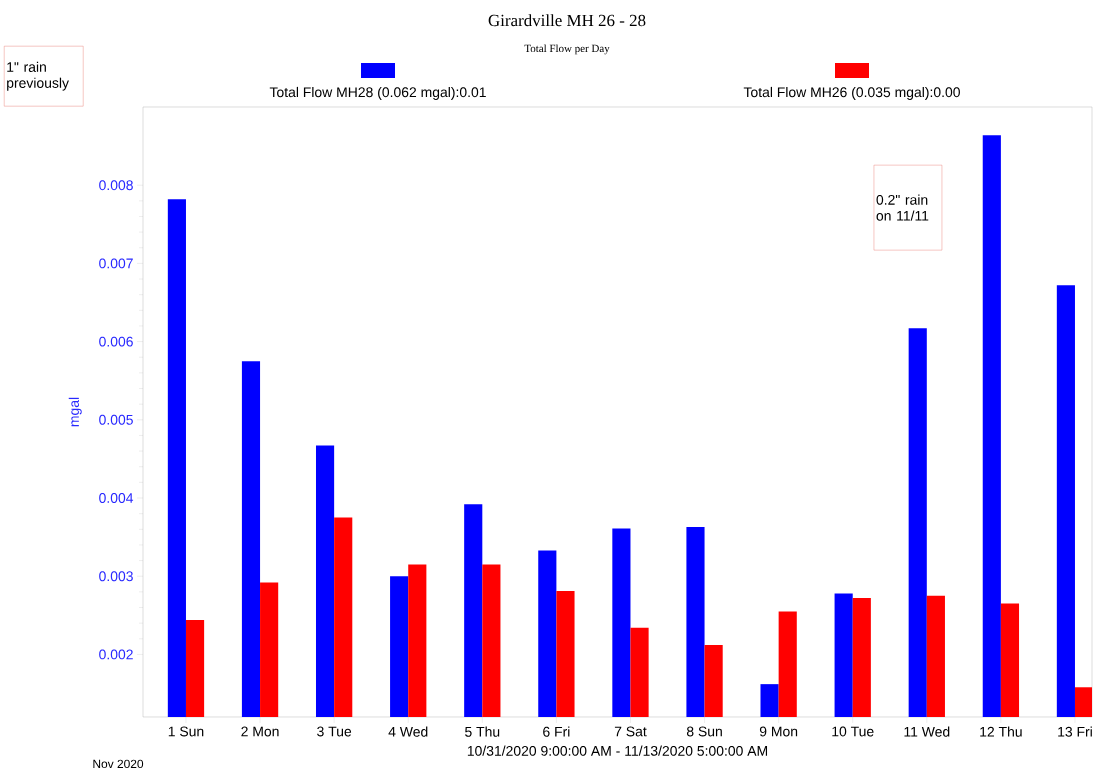  What do you see at coordinates (116, 419) in the screenshot?
I see `y-tick-label: 0.005` at bounding box center [116, 419].